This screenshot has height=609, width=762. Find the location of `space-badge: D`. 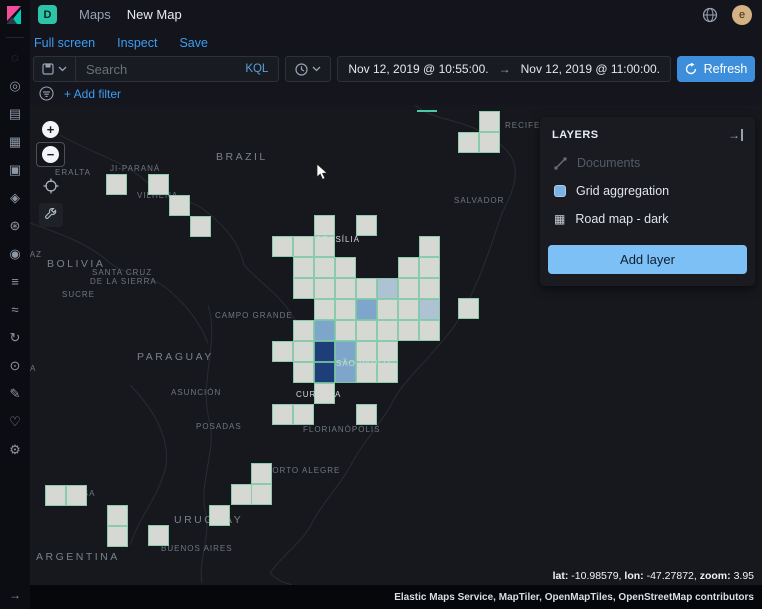

space-badge: D is located at coordinates (47, 14).